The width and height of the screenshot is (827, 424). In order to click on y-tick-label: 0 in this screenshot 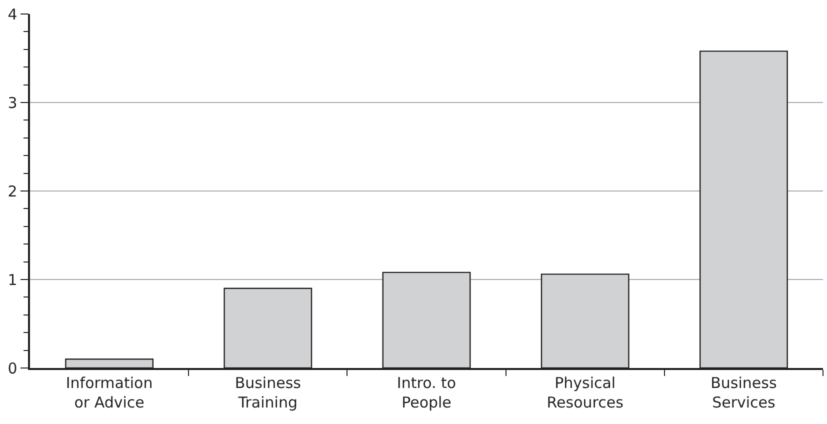, I will do `click(13, 368)`.